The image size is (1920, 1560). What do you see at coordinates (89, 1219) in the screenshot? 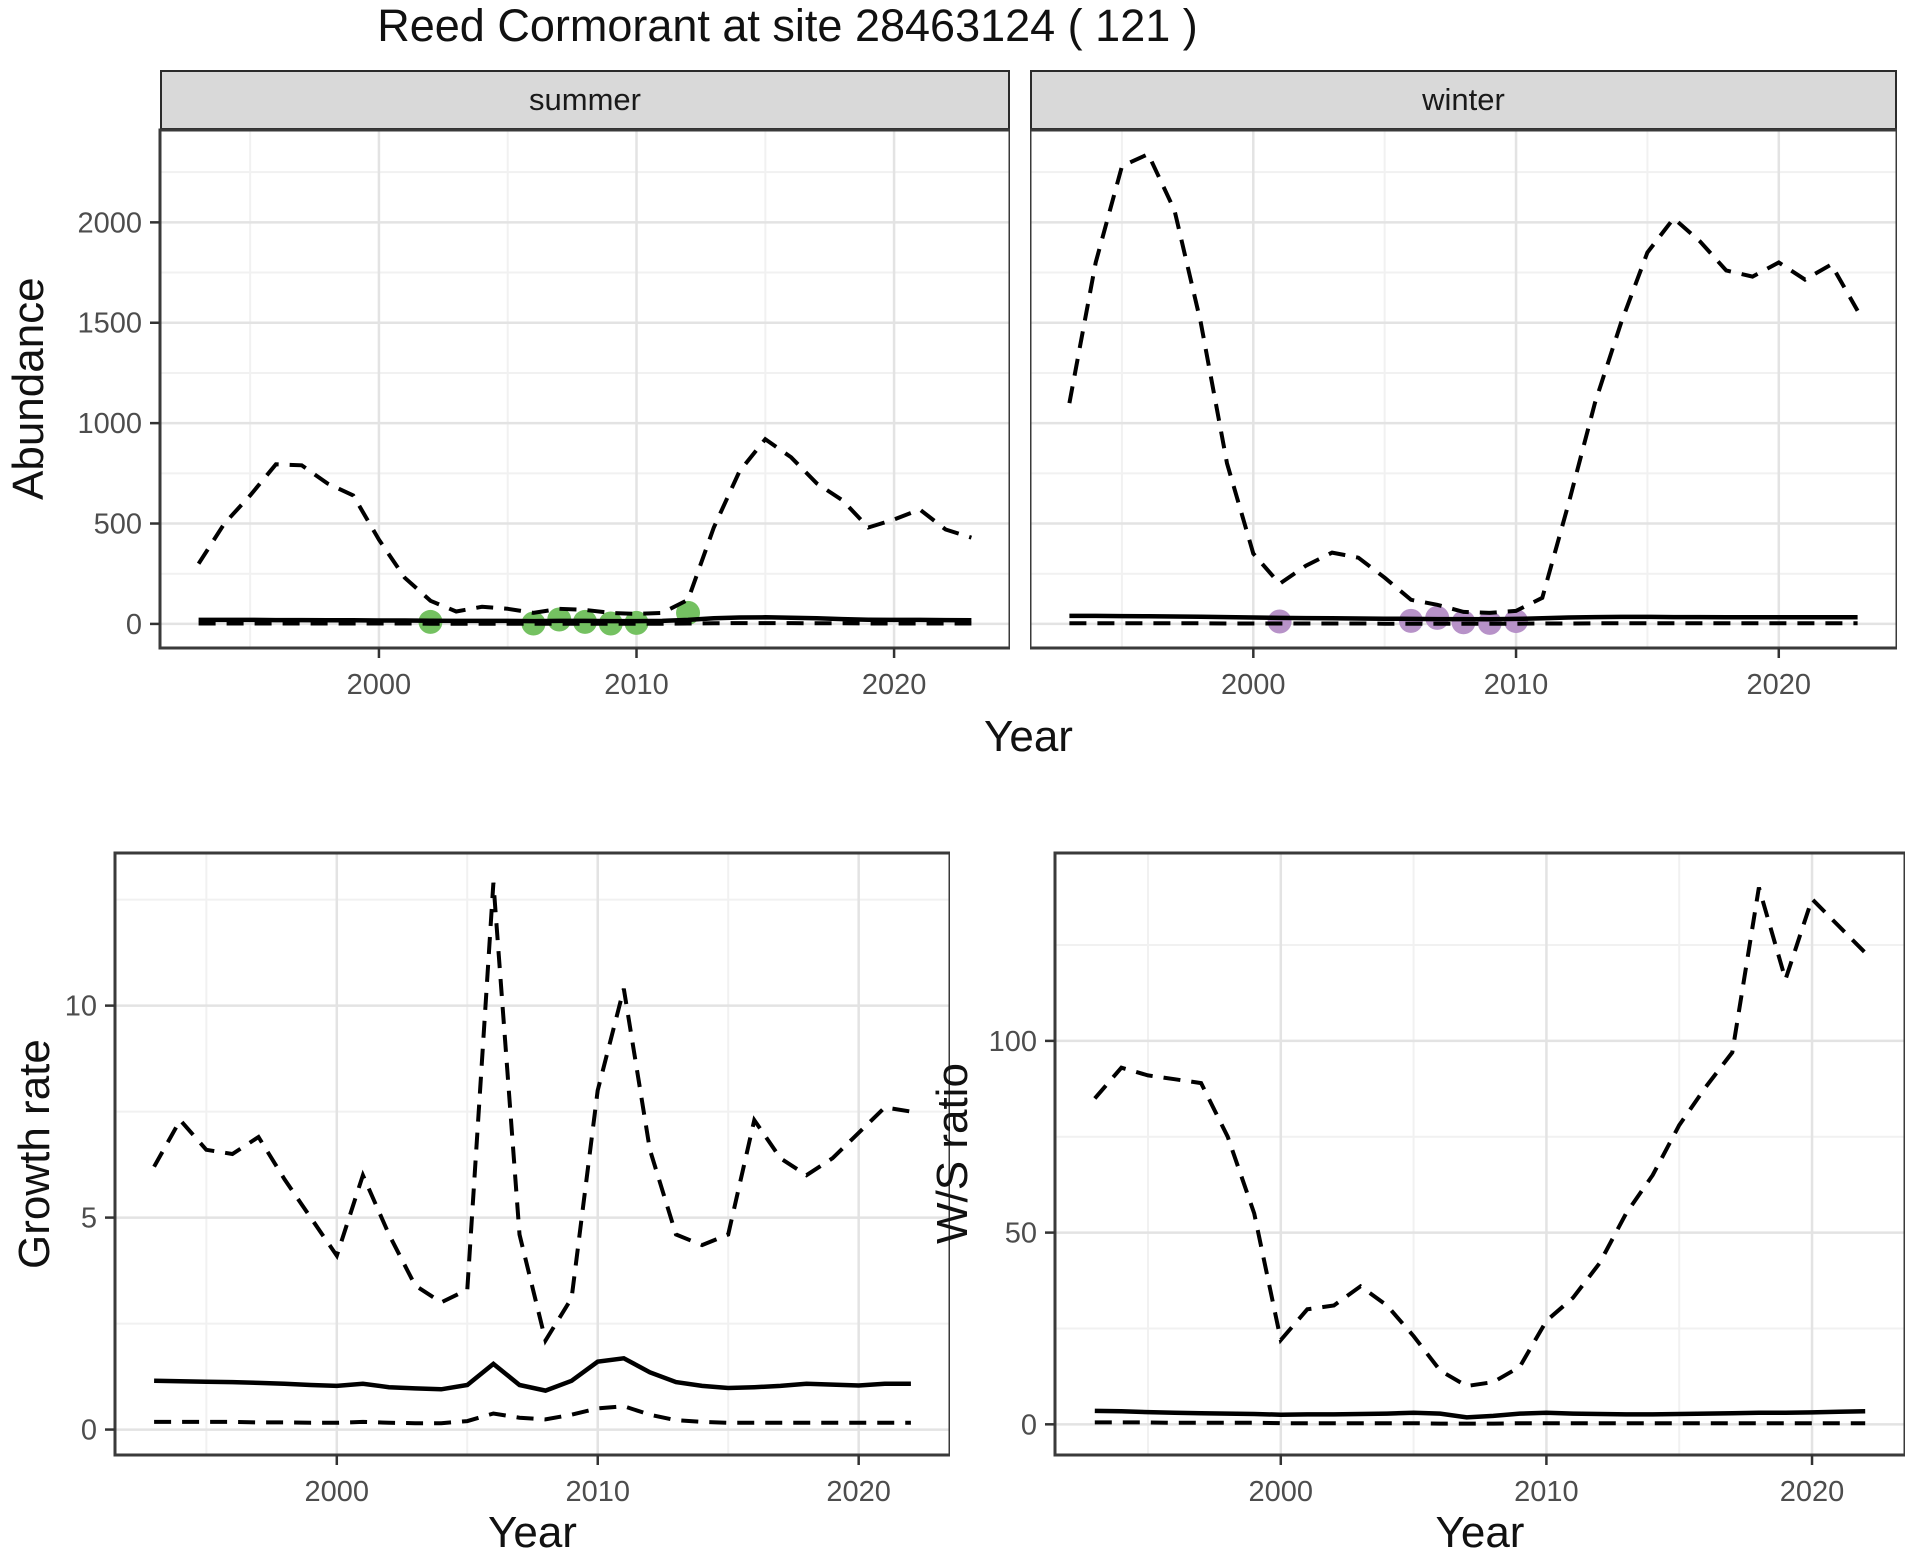
I see `y-tick-label: 5` at bounding box center [89, 1219].